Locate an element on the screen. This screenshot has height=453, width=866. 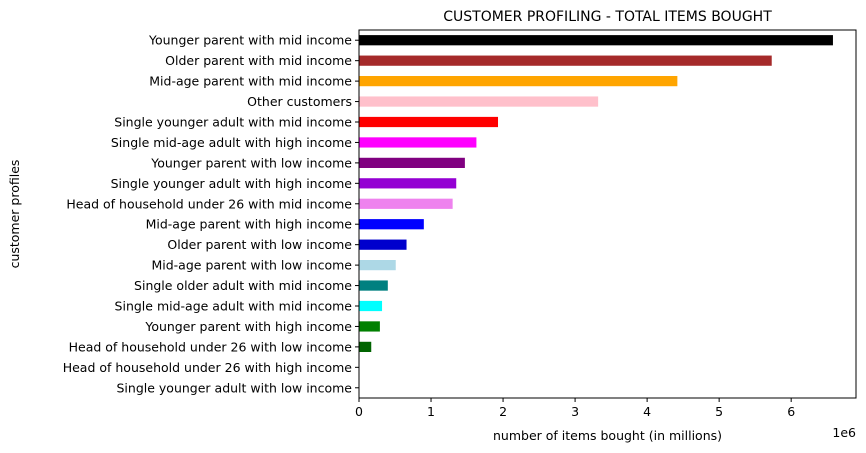
y-tick-label: Other customers is located at coordinates (299, 101).